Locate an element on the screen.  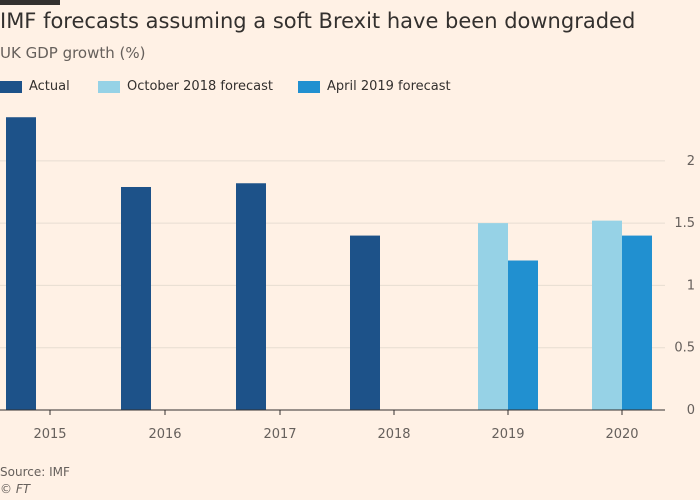
legend-item-october-2018: October 2018 forecast is located at coordinates (185, 86).